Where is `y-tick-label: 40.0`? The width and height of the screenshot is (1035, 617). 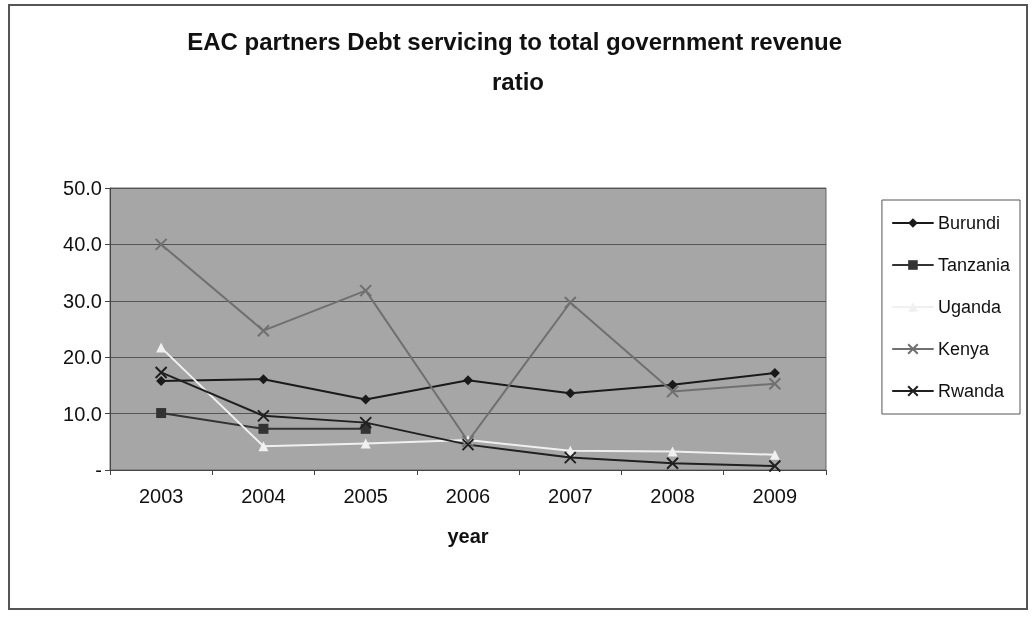 y-tick-label: 40.0 is located at coordinates (82, 244).